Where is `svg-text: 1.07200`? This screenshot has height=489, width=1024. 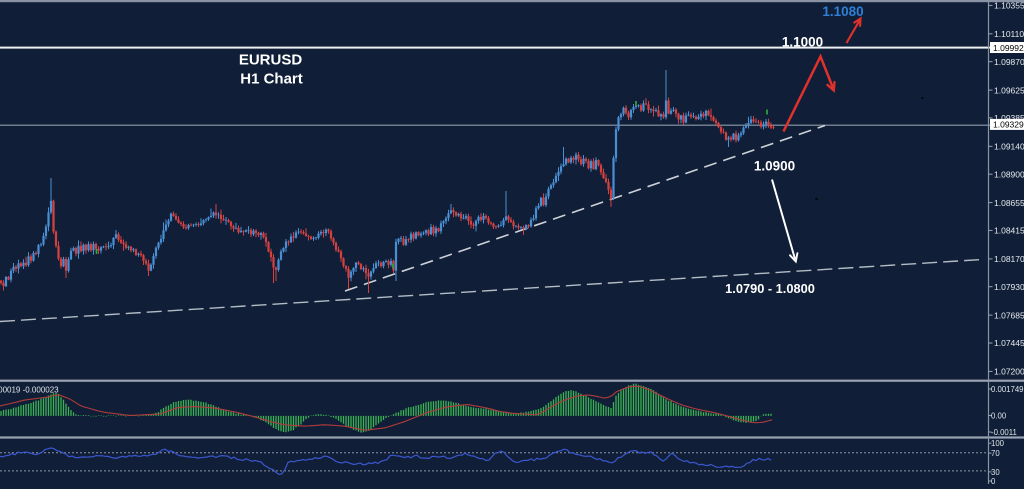
svg-text: 1.07200 is located at coordinates (1009, 372).